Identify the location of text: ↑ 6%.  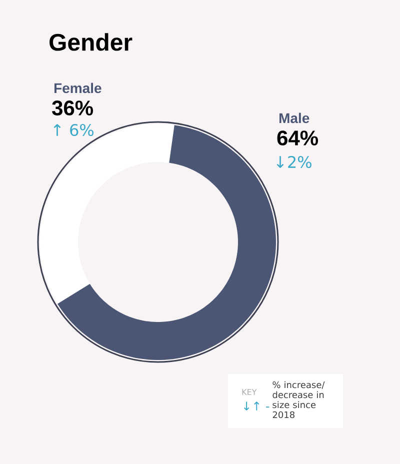
(74, 130).